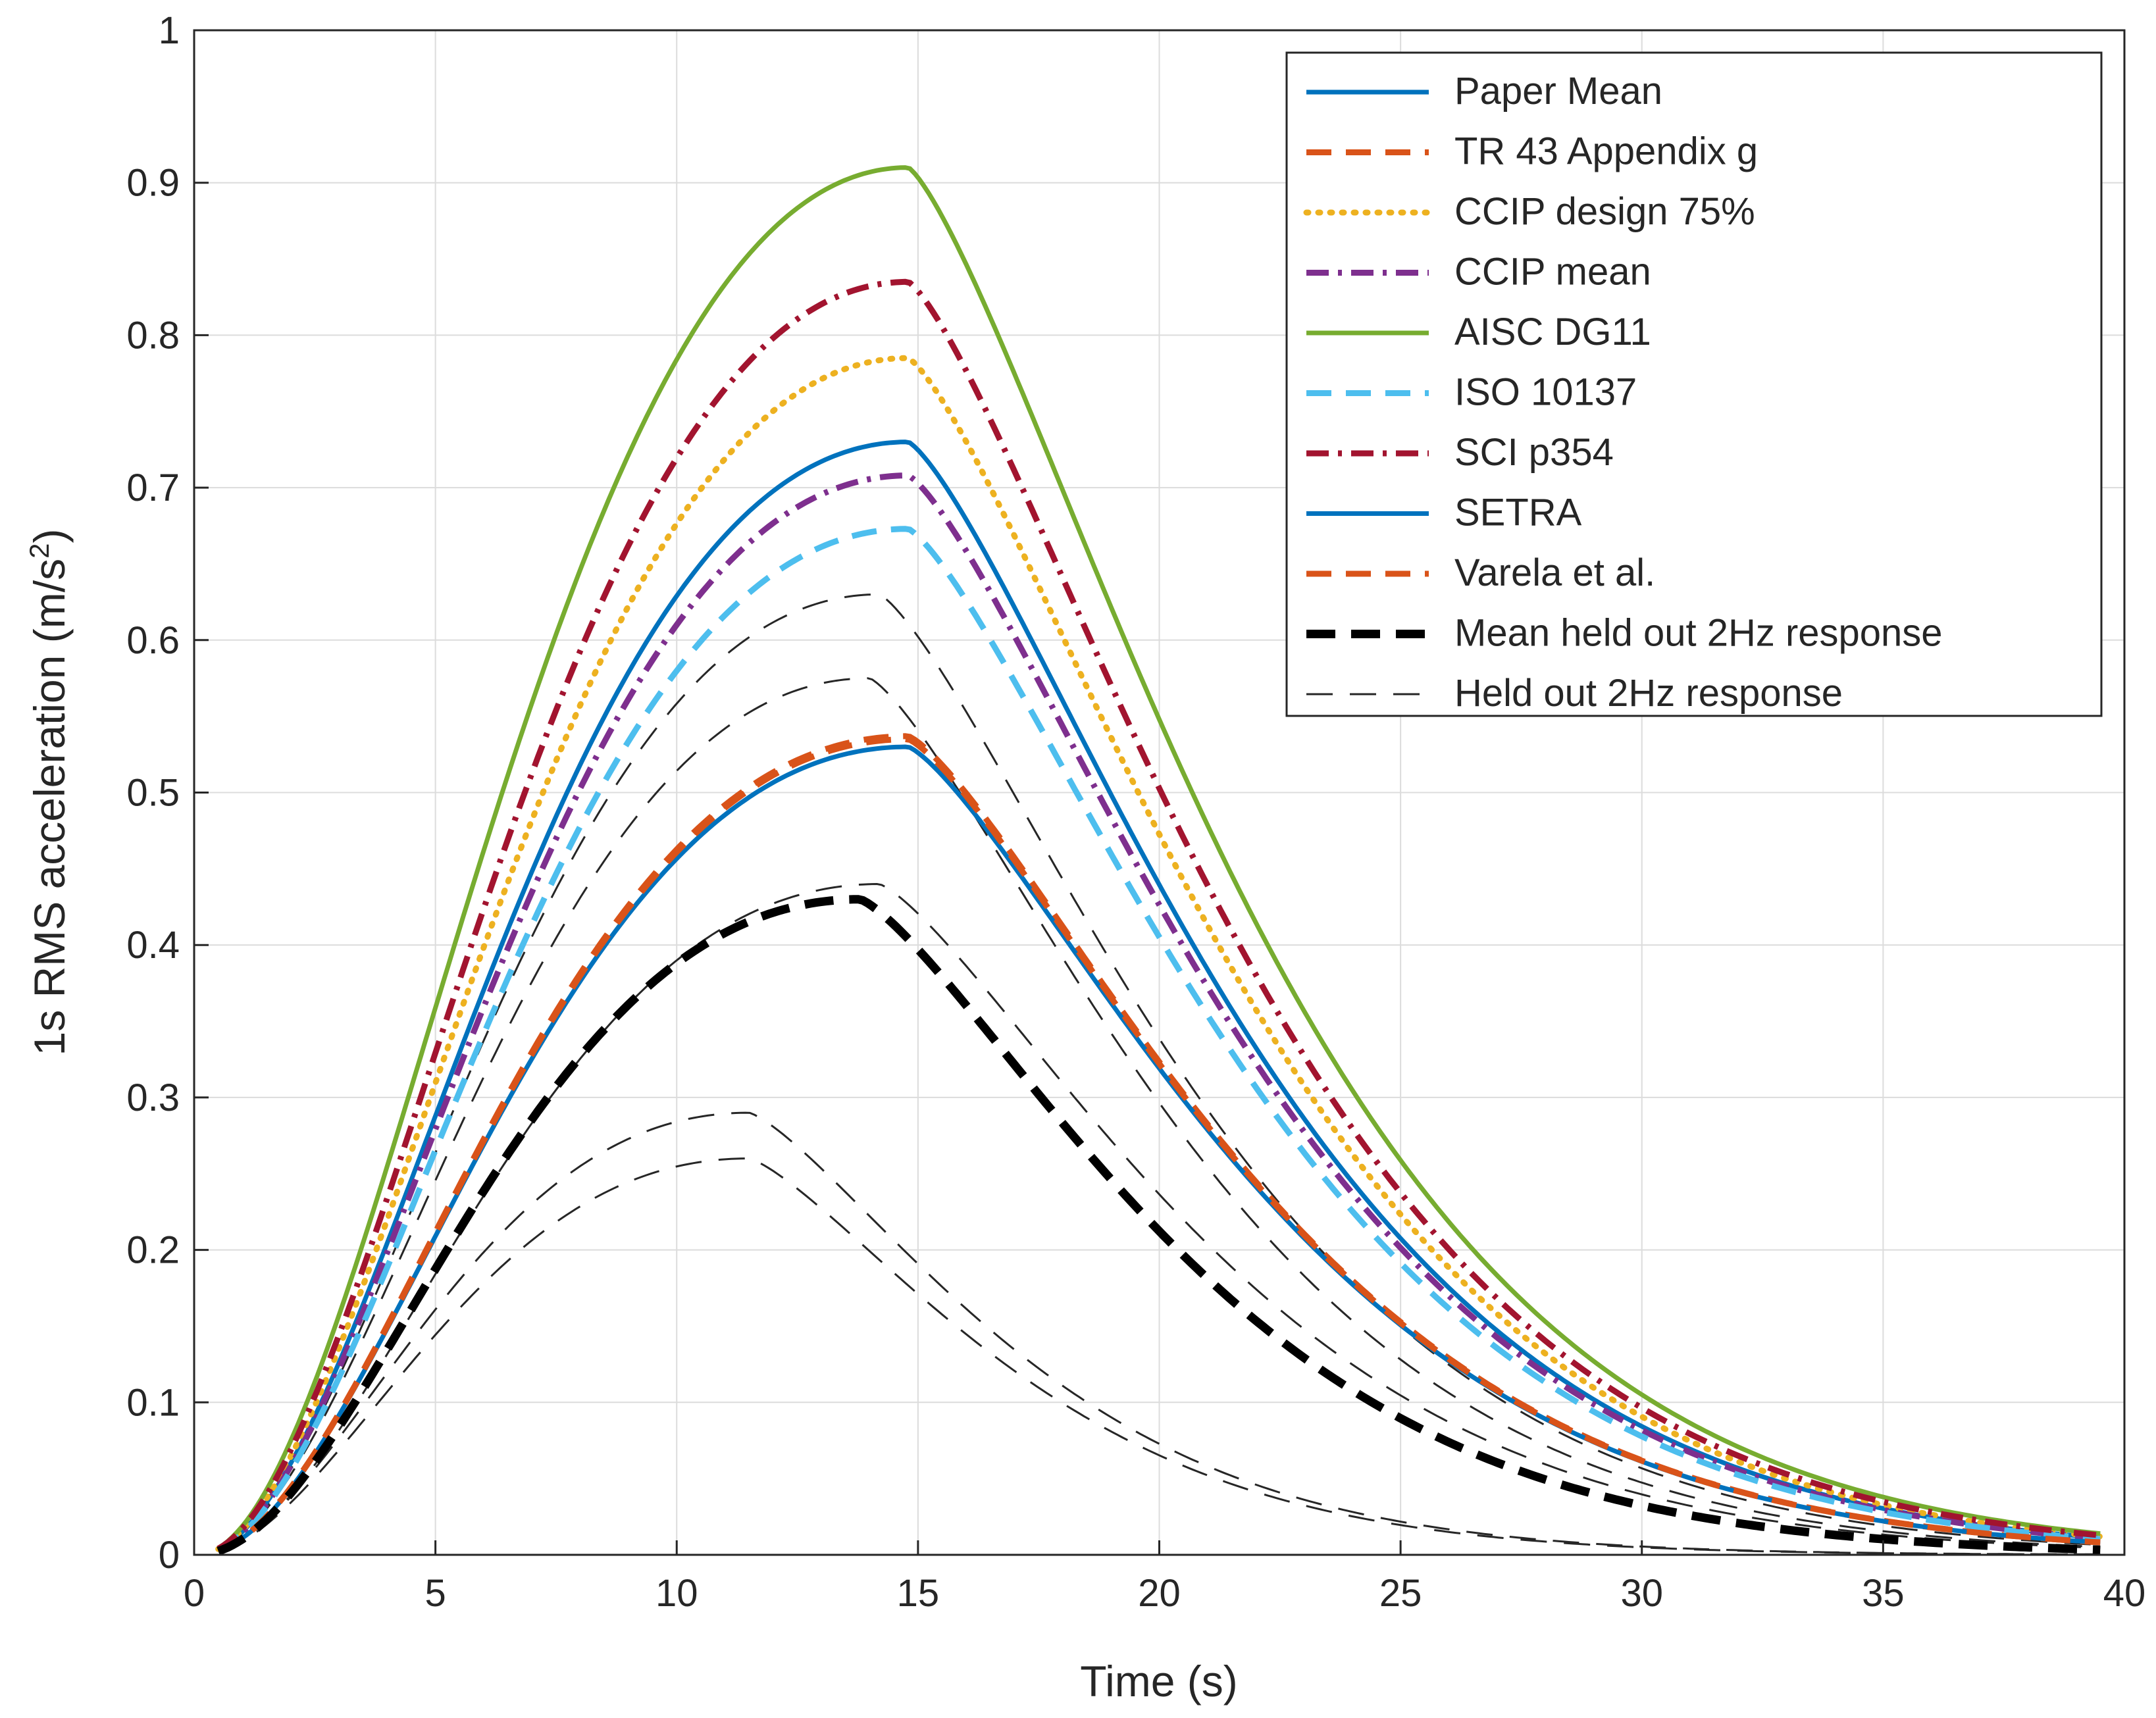  I want to click on y-tick-label: 0.8, so click(153, 335).